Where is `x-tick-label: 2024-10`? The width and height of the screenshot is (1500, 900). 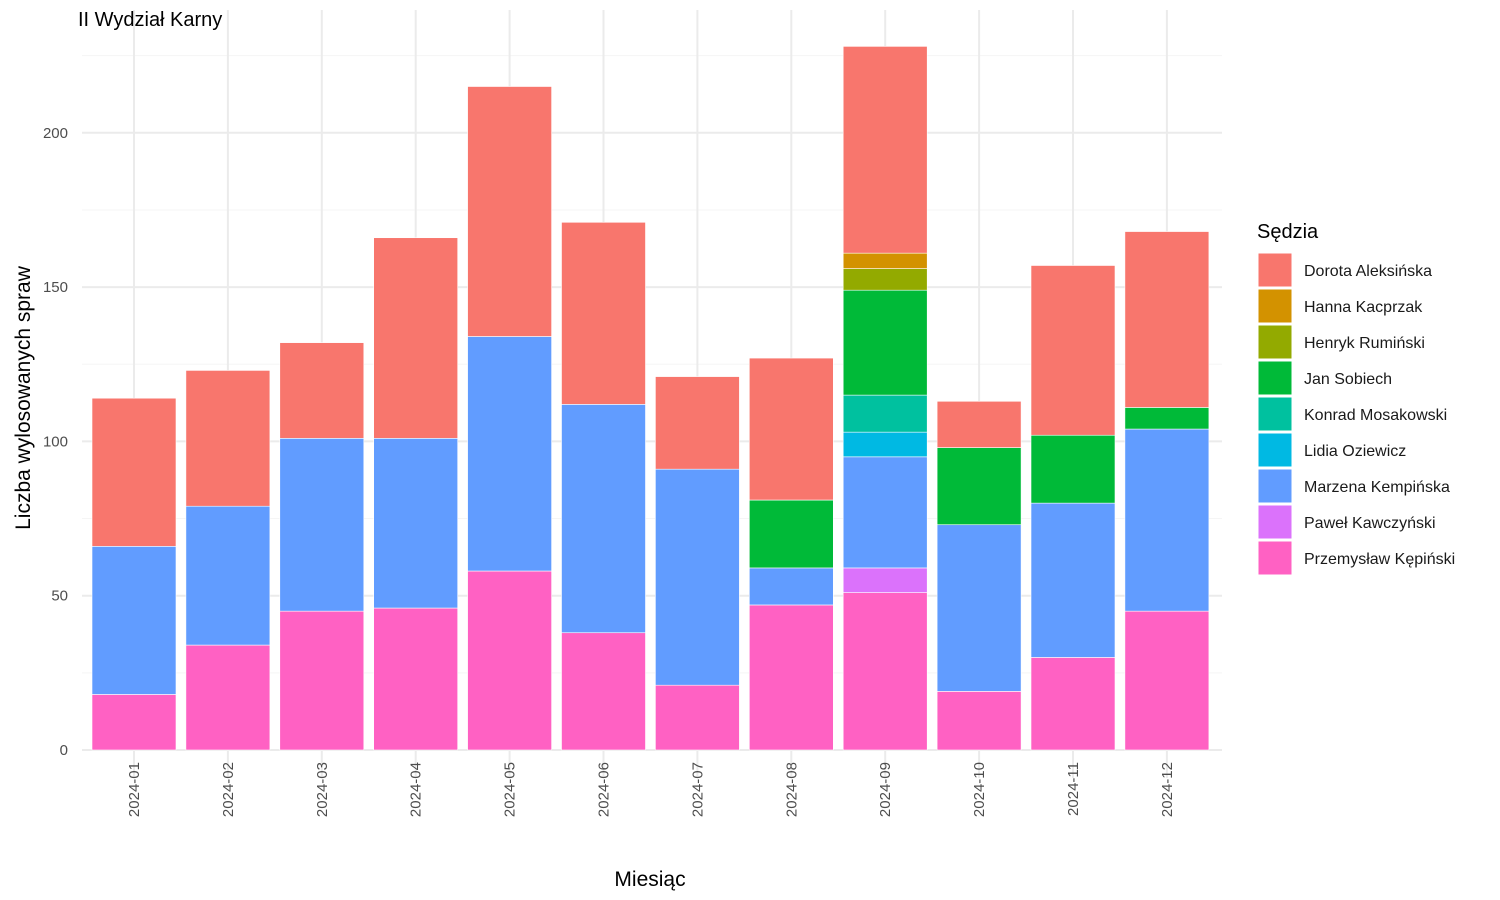
x-tick-label: 2024-10 is located at coordinates (979, 789).